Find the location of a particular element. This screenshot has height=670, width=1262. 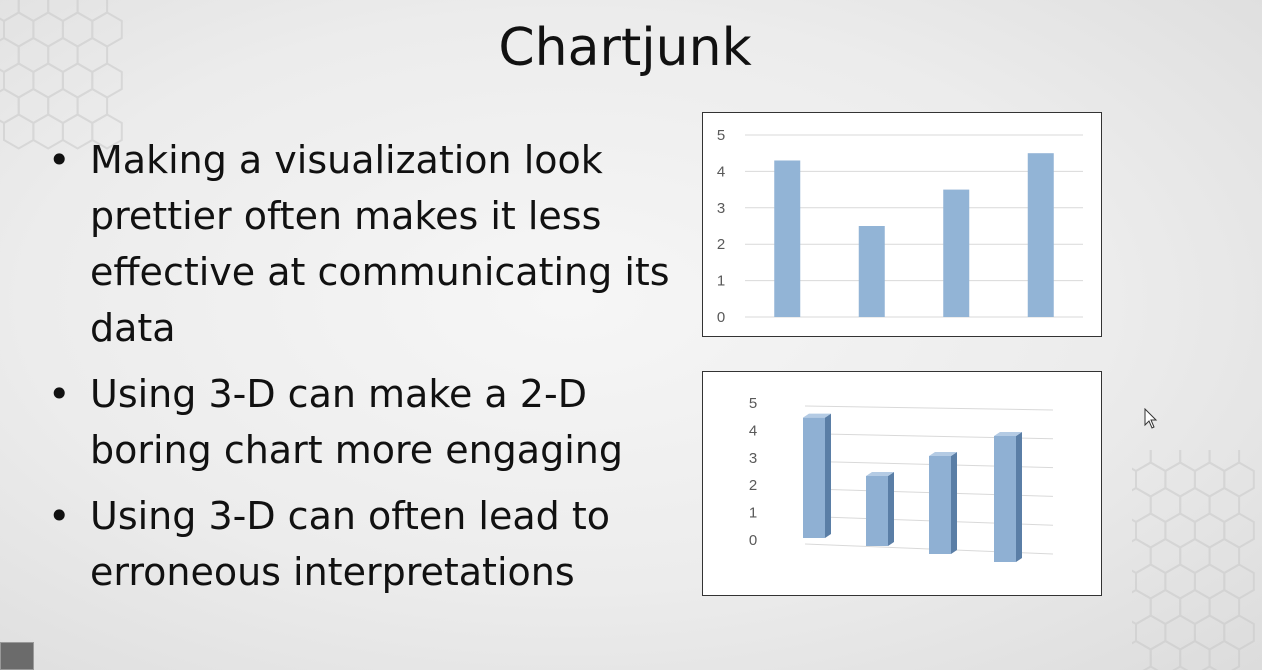

mouse-pointer-icon is located at coordinates (1151, 418).